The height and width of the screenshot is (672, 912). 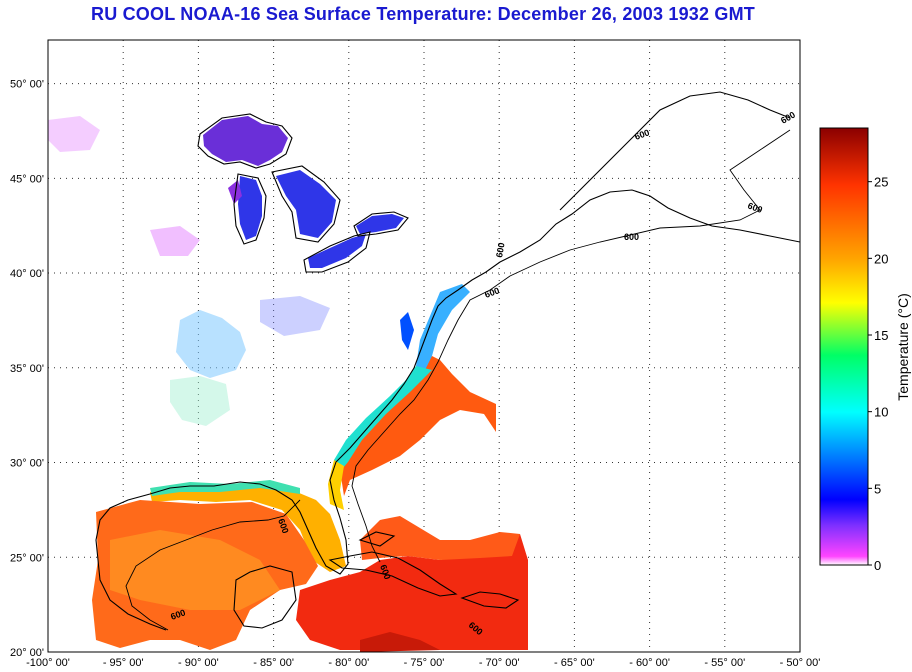 What do you see at coordinates (903, 347) in the screenshot?
I see `colorbar-label: Temperature (°C)` at bounding box center [903, 347].